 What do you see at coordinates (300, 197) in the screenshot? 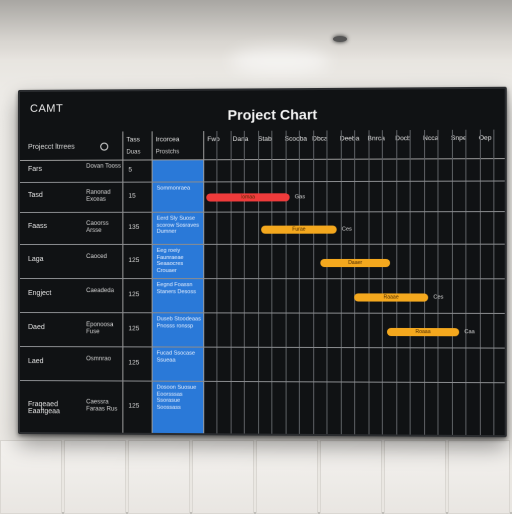
I see `gantt-bar-tail-label: Gas` at bounding box center [300, 197].